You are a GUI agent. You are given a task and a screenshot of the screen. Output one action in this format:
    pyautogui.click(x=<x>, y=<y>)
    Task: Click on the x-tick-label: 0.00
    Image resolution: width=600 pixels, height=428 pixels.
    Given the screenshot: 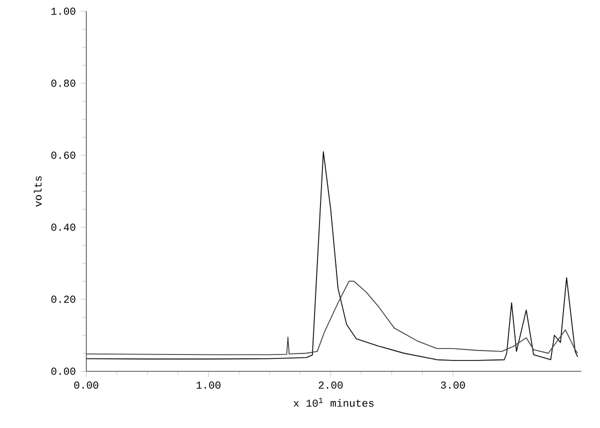 What is the action you would take?
    pyautogui.click(x=86, y=385)
    